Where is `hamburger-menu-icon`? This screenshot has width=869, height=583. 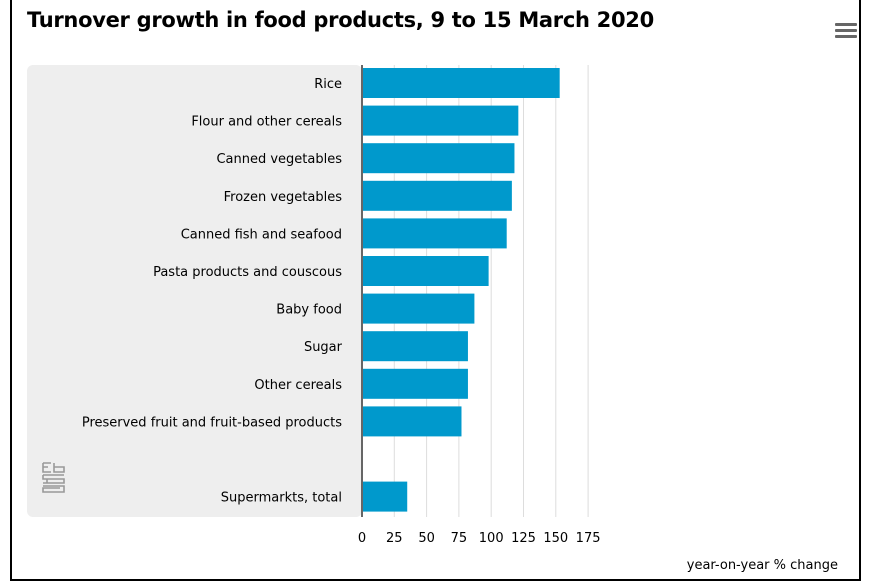
hamburger-menu-icon is located at coordinates (846, 32).